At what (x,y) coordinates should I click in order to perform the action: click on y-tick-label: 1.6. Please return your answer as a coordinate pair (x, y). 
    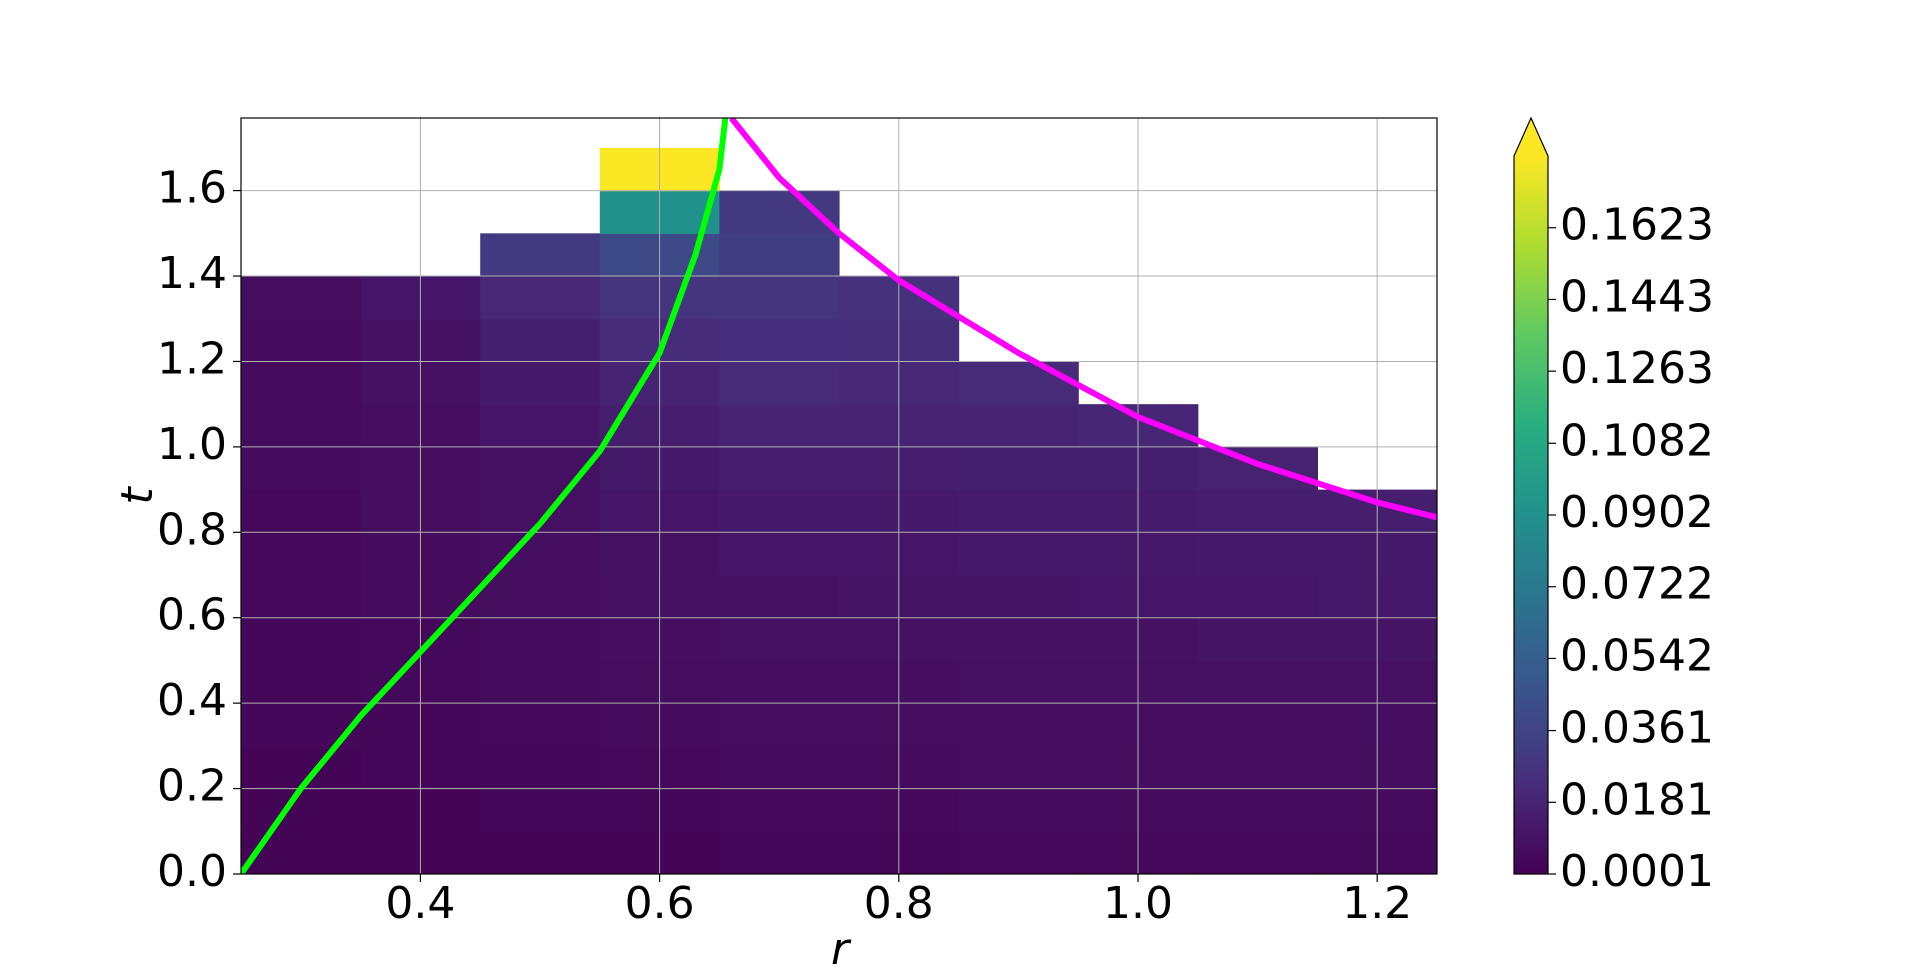
    Looking at the image, I should click on (192, 188).